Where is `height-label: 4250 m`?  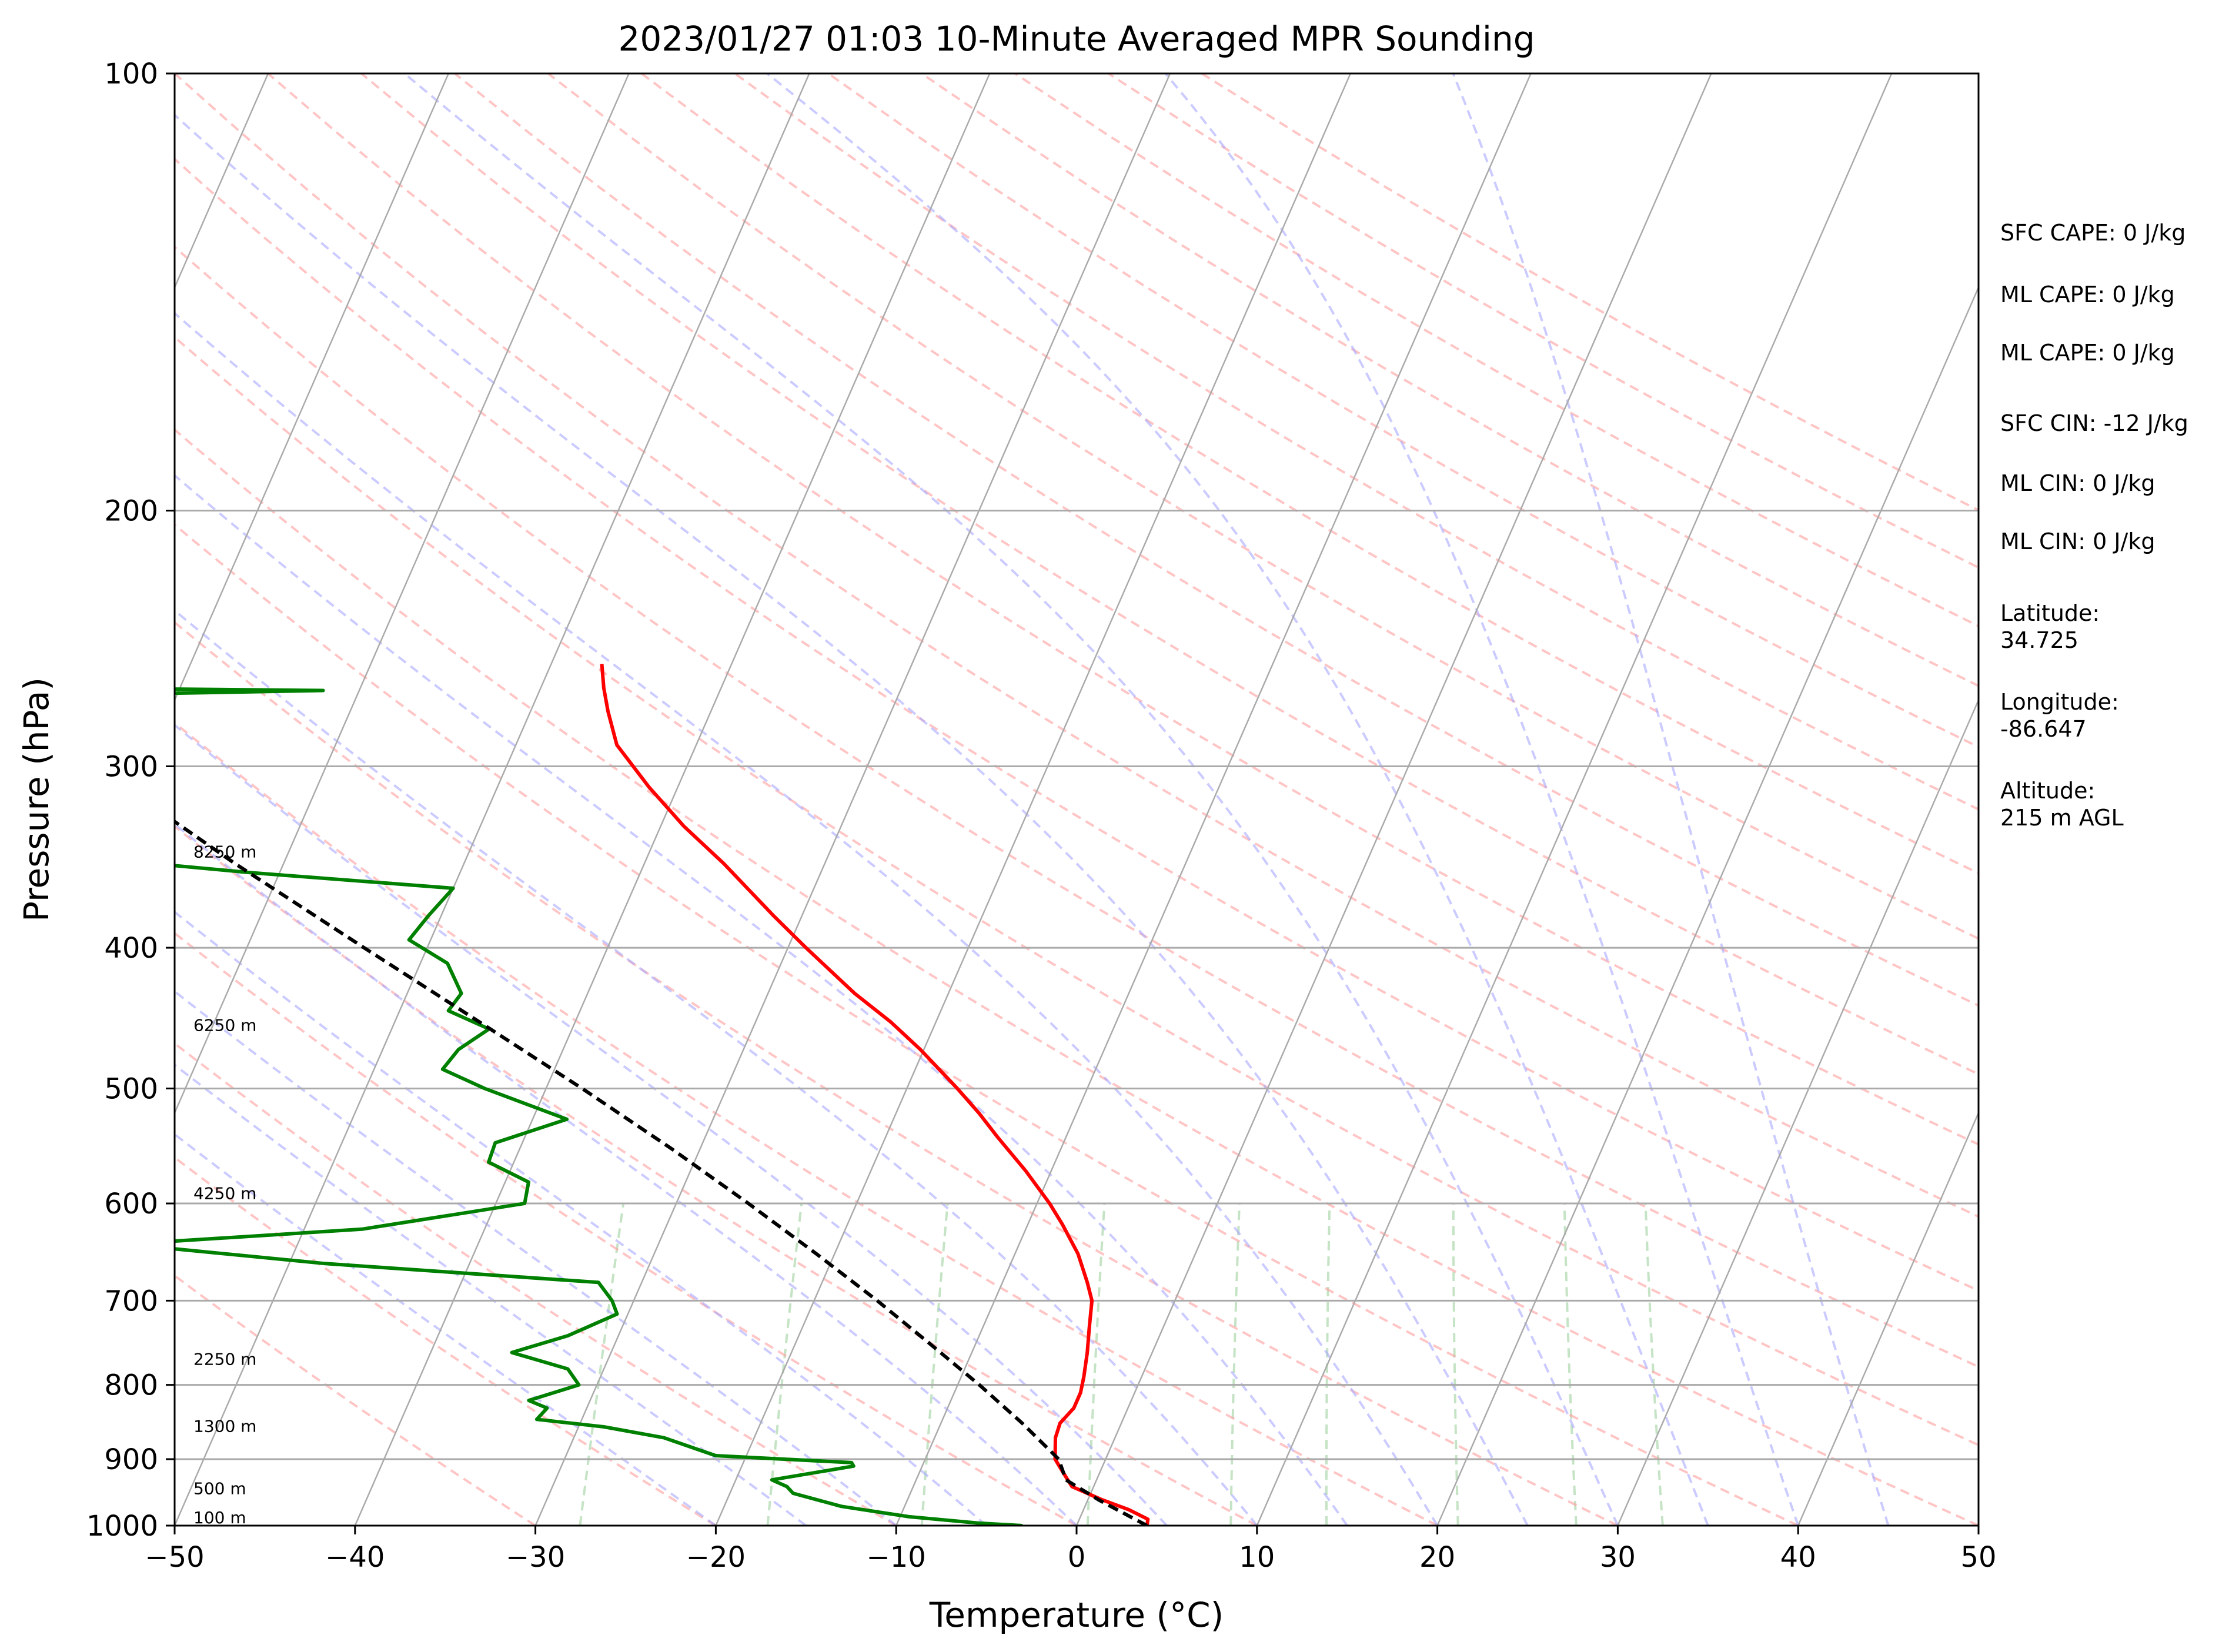 height-label: 4250 m is located at coordinates (224, 1193).